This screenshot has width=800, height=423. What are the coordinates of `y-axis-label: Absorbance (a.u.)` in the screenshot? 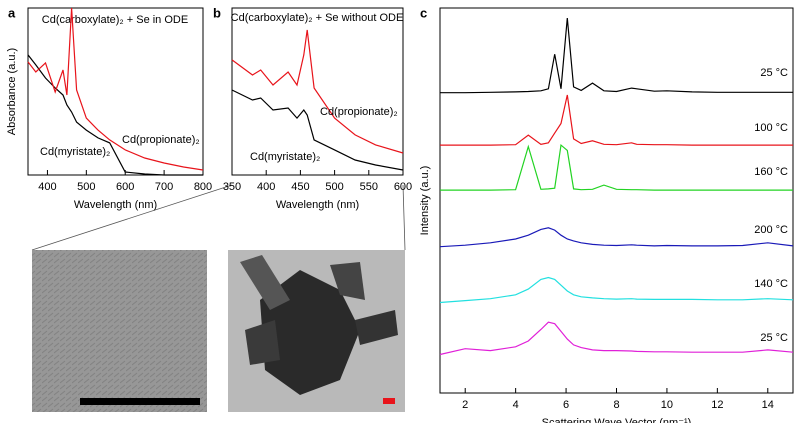 It's located at (12, 91).